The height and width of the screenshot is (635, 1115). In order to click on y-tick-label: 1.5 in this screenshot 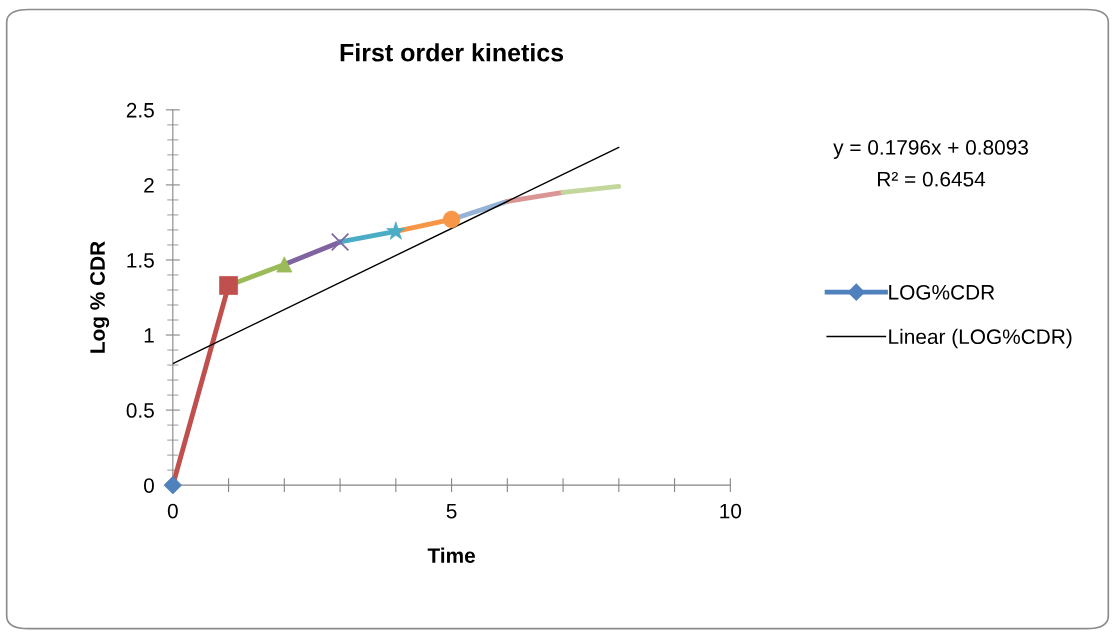, I will do `click(140, 260)`.